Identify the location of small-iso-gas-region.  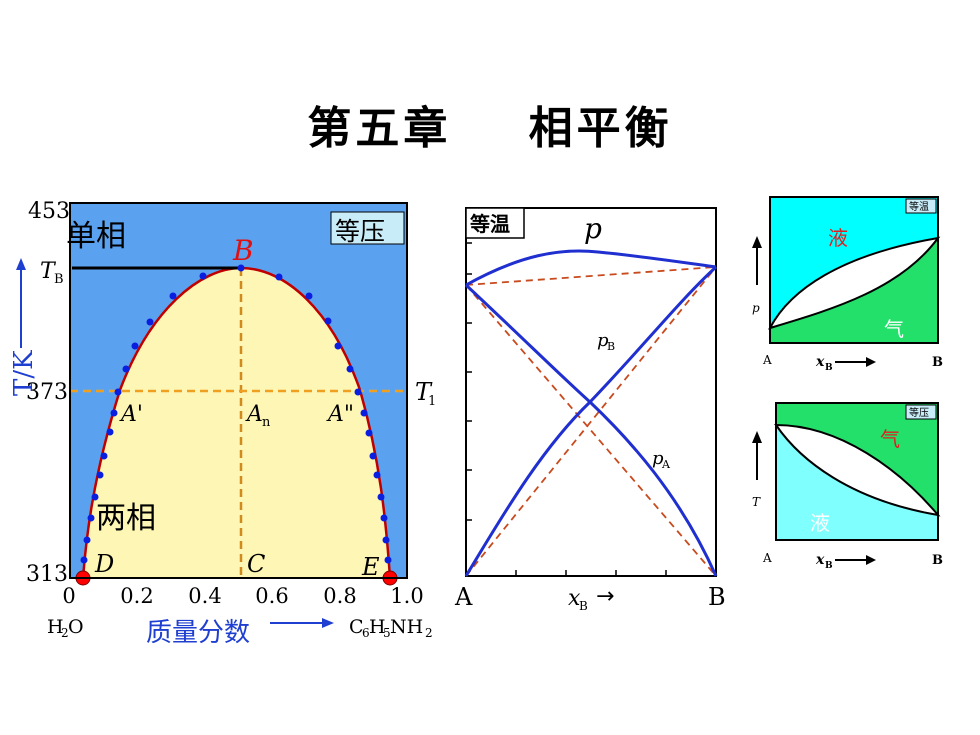
(854, 290).